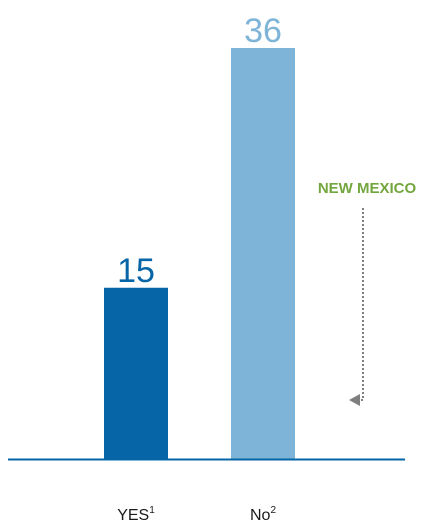 This screenshot has height=529, width=433. Describe the element at coordinates (263, 31) in the screenshot. I see `value-label-no: 36` at that location.